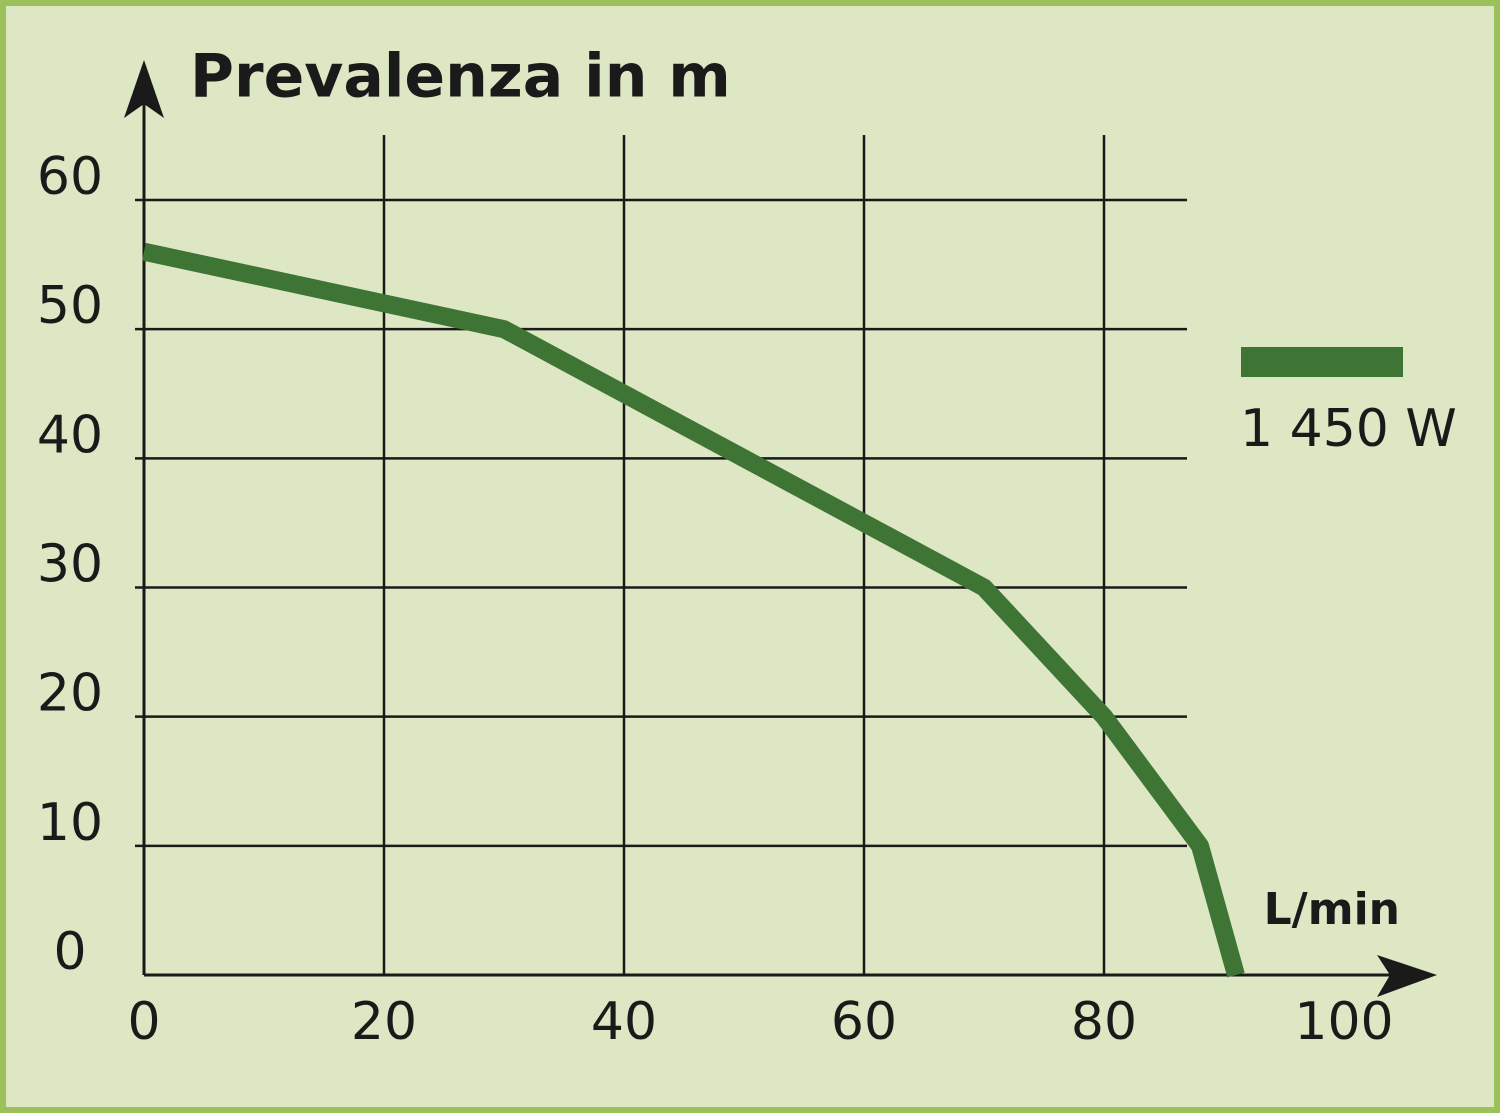  I want to click on y-tick-label: 20, so click(70, 694).